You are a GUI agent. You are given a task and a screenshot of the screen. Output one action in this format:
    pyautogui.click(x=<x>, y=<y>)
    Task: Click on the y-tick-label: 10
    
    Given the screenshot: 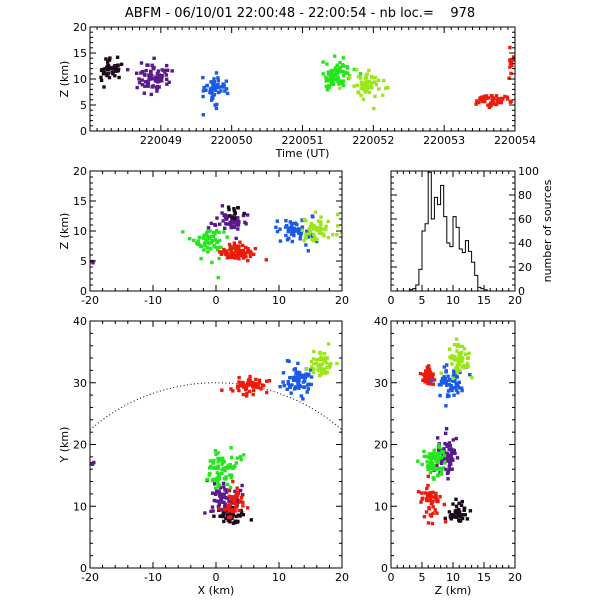 What is the action you would take?
    pyautogui.click(x=80, y=79)
    